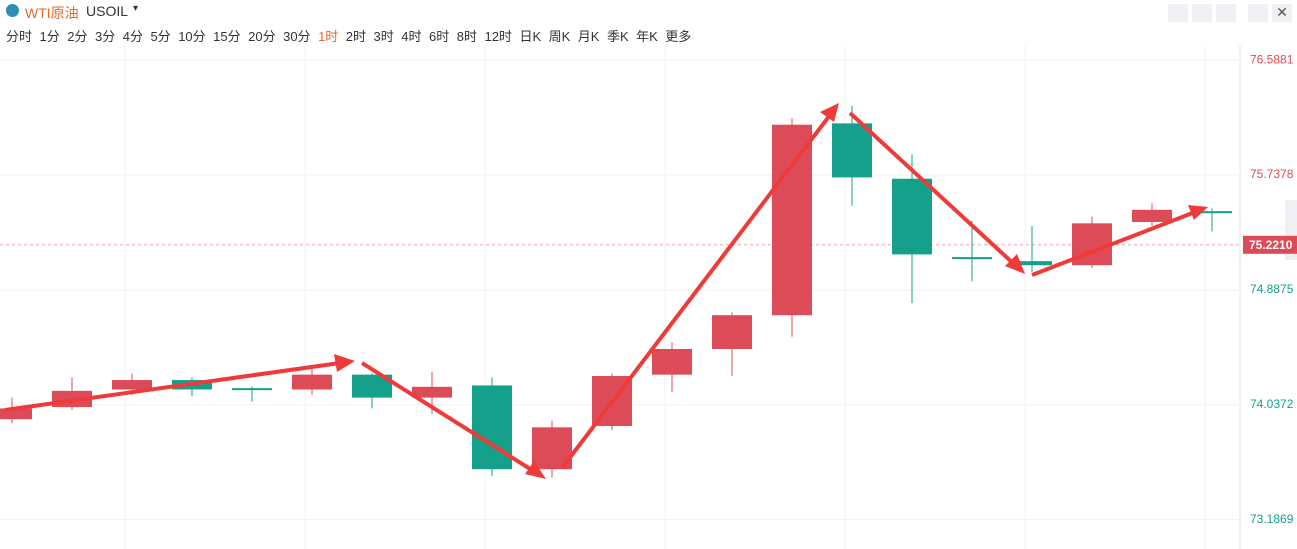 The height and width of the screenshot is (549, 1297). I want to click on period-tab: 2分, so click(77, 36).